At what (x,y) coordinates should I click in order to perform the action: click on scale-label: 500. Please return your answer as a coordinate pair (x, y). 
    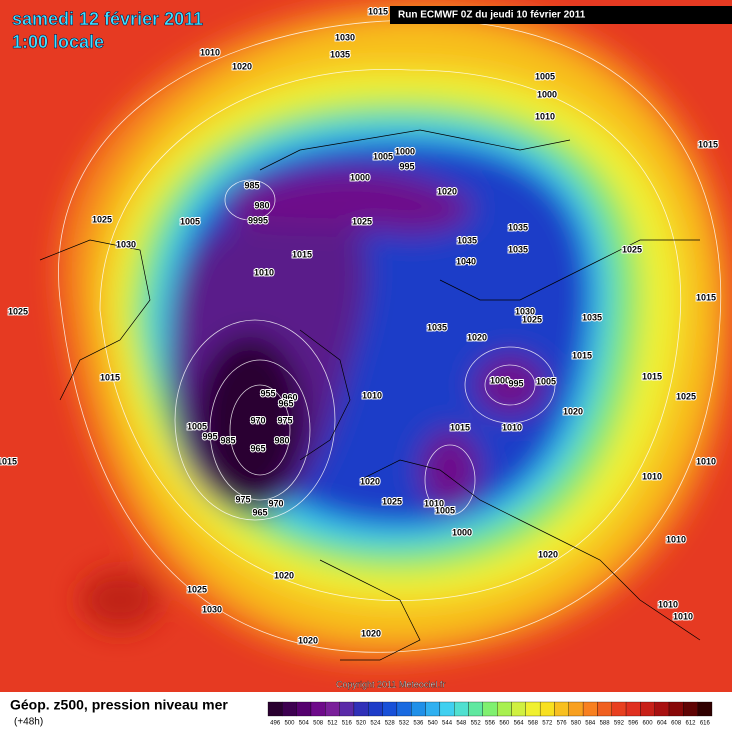
    Looking at the image, I should click on (289, 724).